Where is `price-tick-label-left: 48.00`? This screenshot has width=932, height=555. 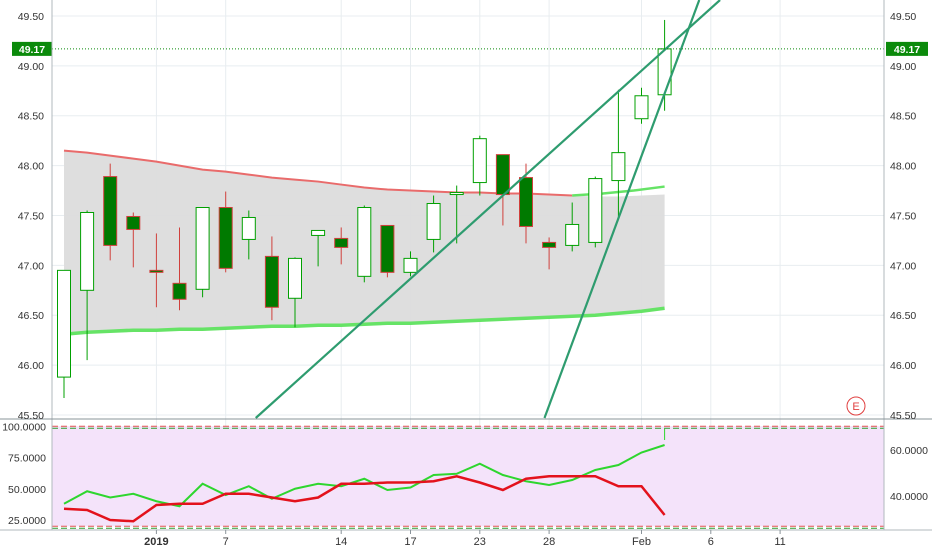
price-tick-label-left: 48.00 is located at coordinates (31, 167).